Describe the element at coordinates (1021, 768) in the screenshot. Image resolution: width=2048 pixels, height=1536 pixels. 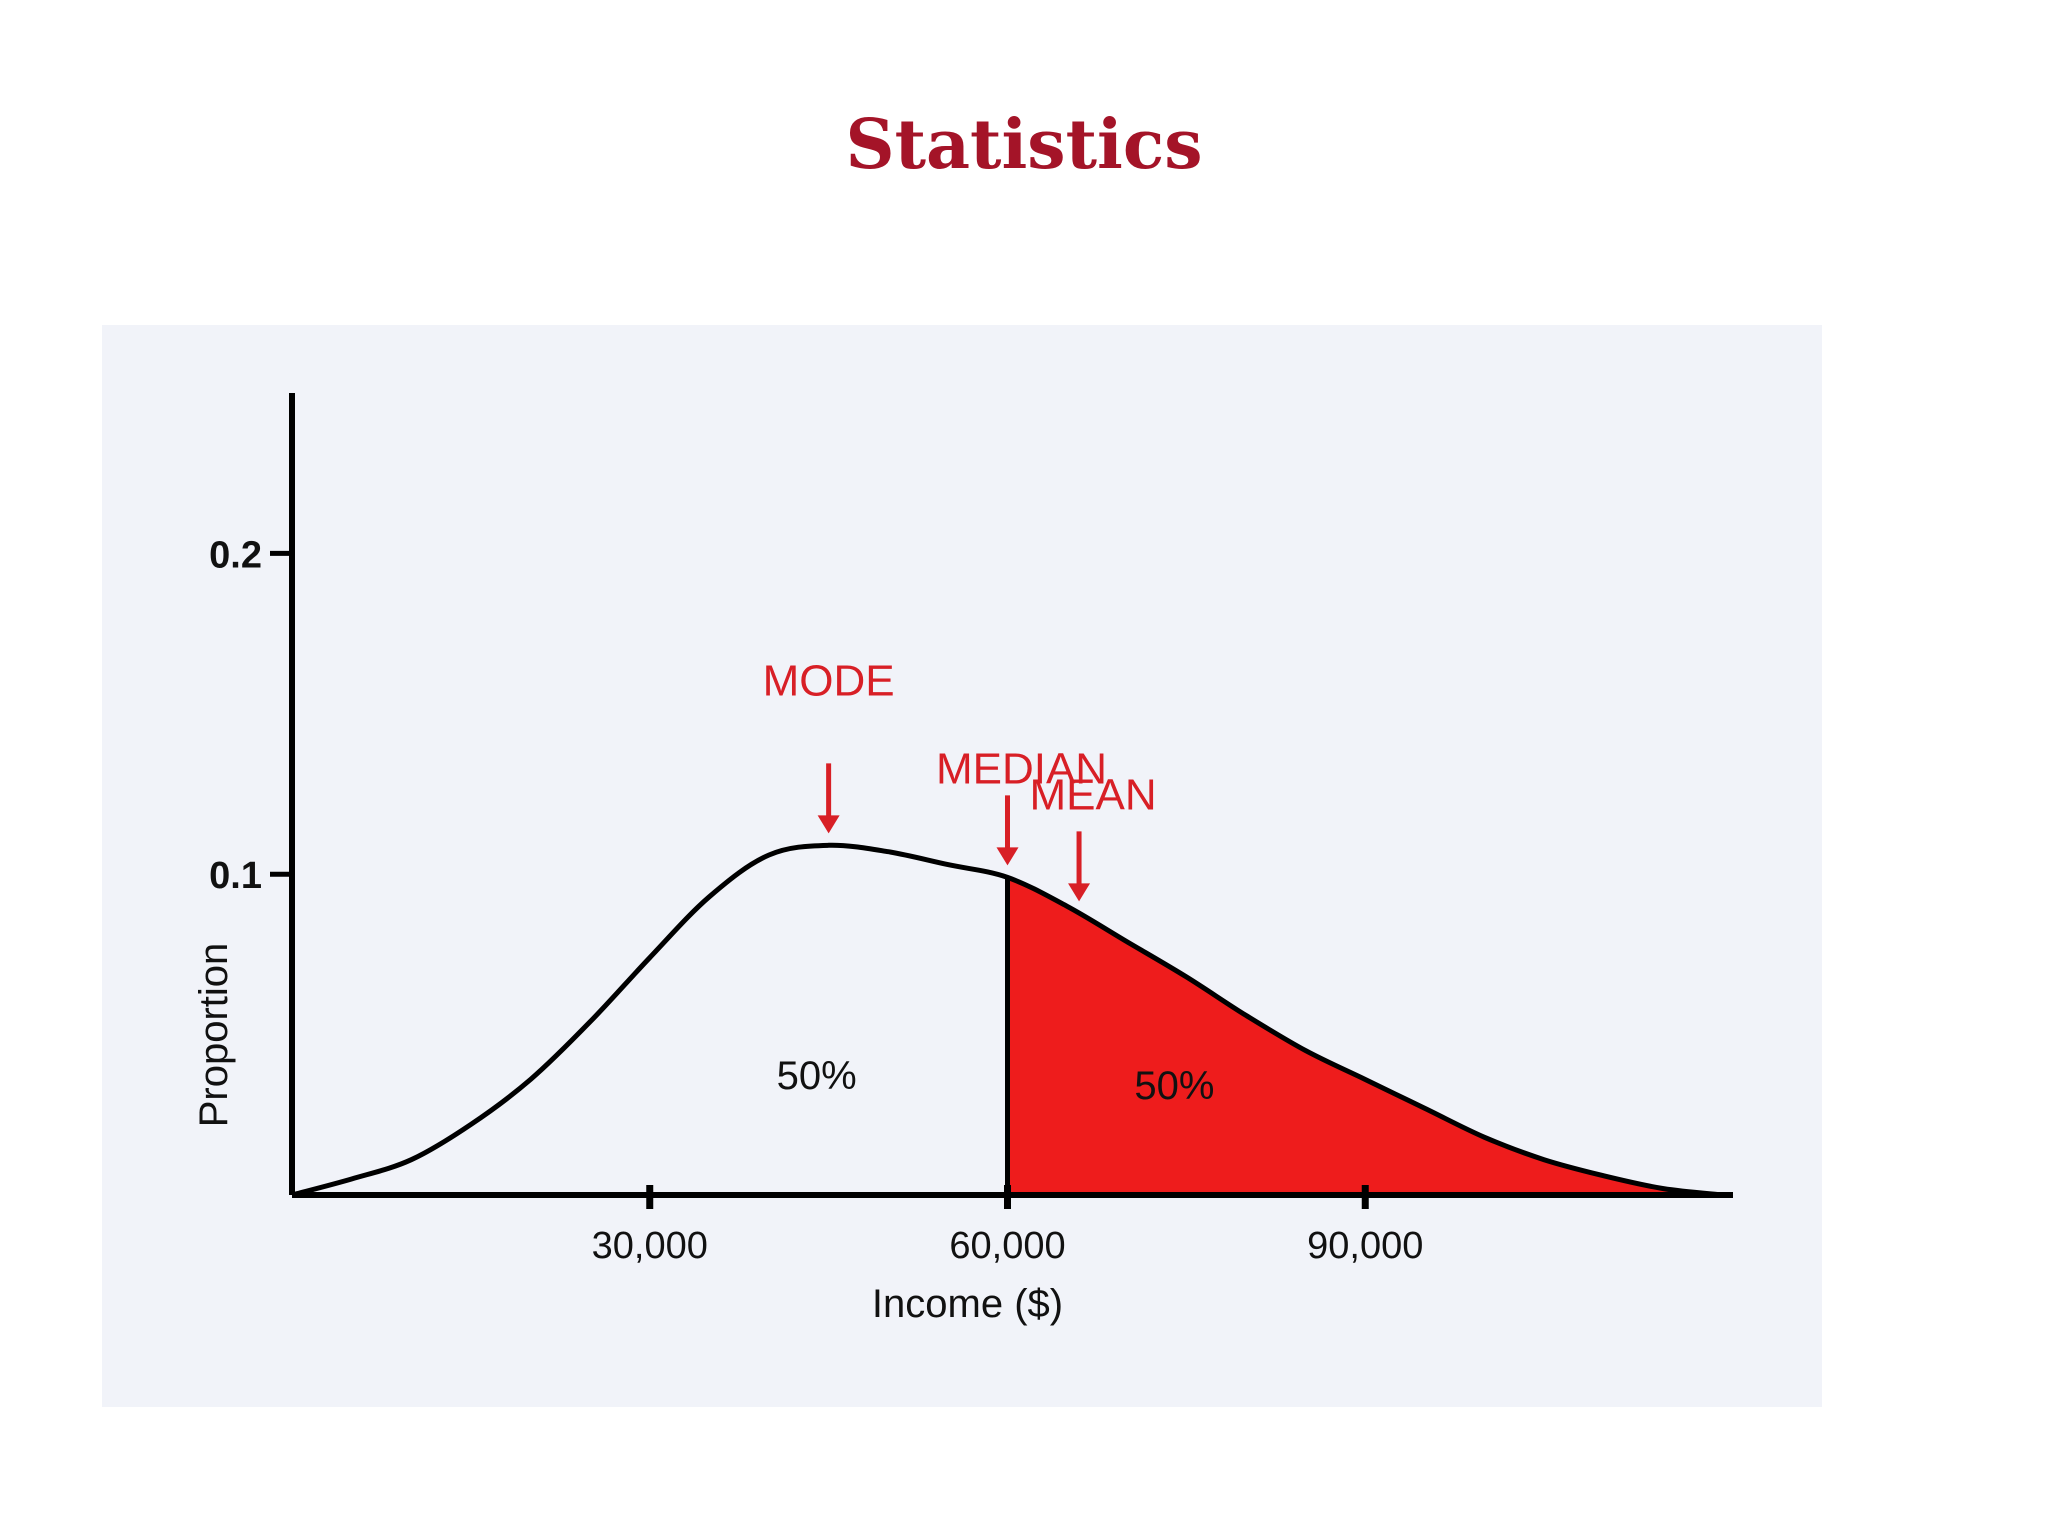
I see `marker-label-median: MEDIAN` at that location.